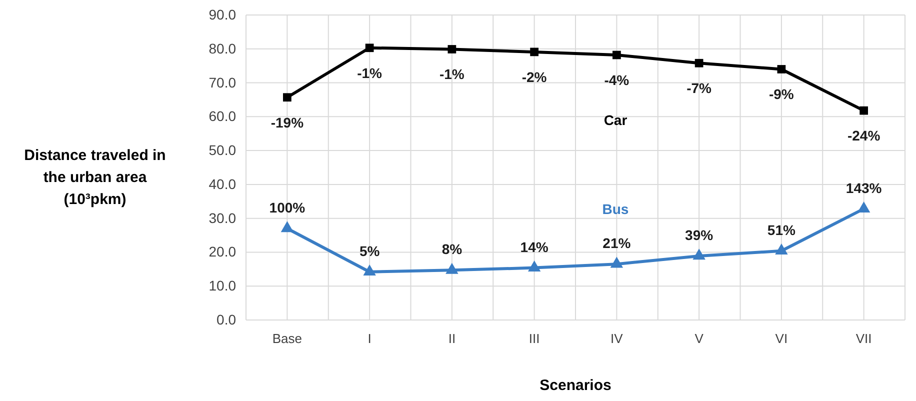 The width and height of the screenshot is (916, 401). What do you see at coordinates (222, 14) in the screenshot?
I see `y-tick-label: 90.0` at bounding box center [222, 14].